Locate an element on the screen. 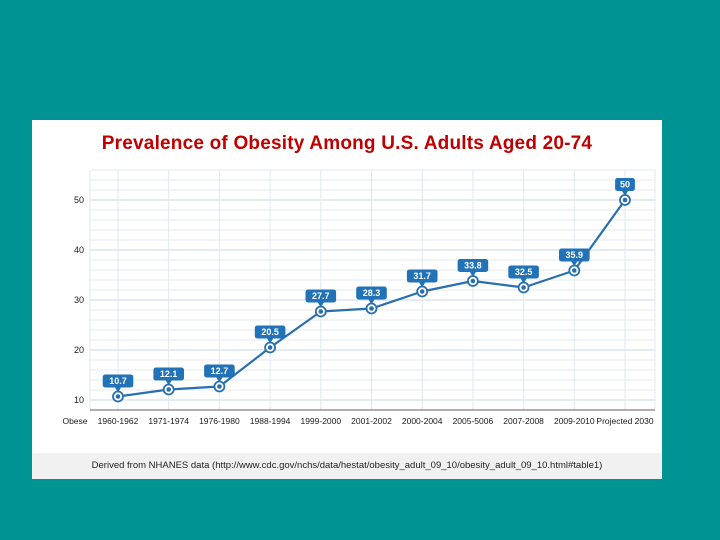  svg-text: 32.5 is located at coordinates (524, 272).